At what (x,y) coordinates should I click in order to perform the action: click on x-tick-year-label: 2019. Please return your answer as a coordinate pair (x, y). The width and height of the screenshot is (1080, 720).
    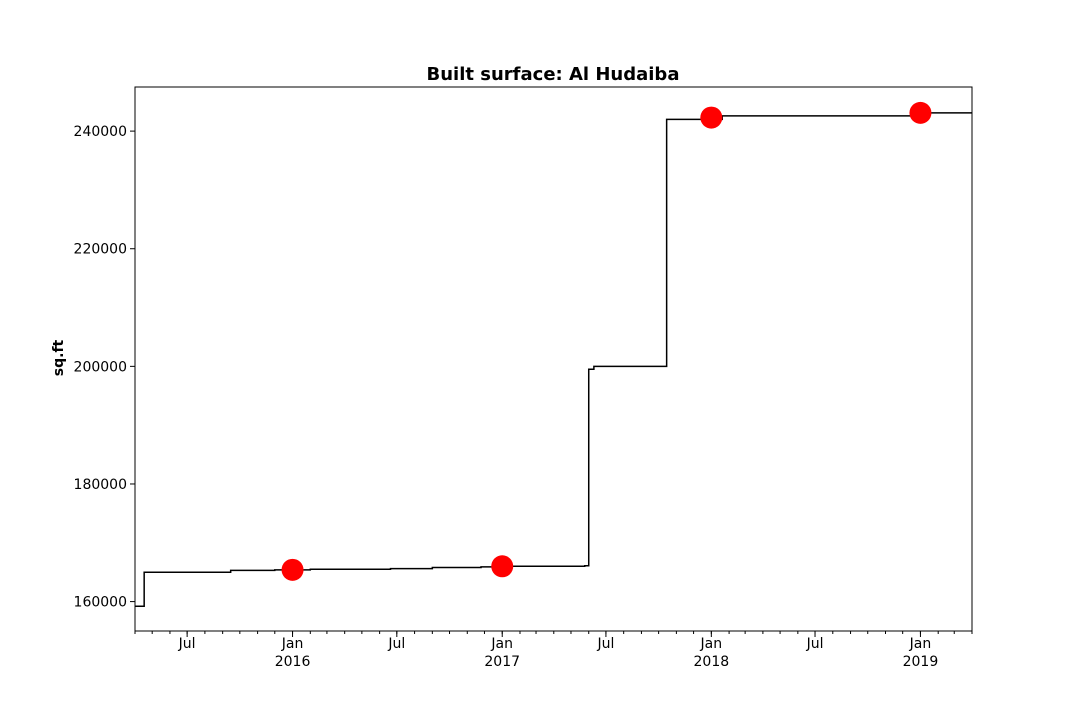
    Looking at the image, I should click on (921, 662).